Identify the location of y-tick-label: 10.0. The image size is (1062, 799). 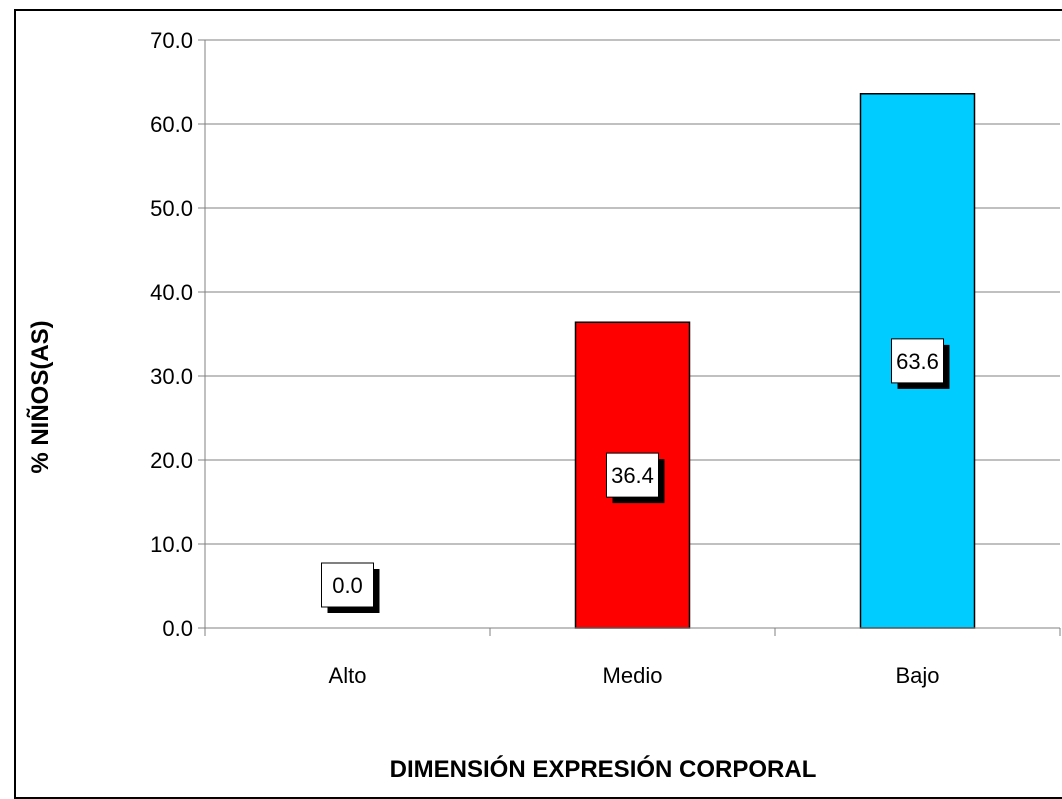
(171, 544).